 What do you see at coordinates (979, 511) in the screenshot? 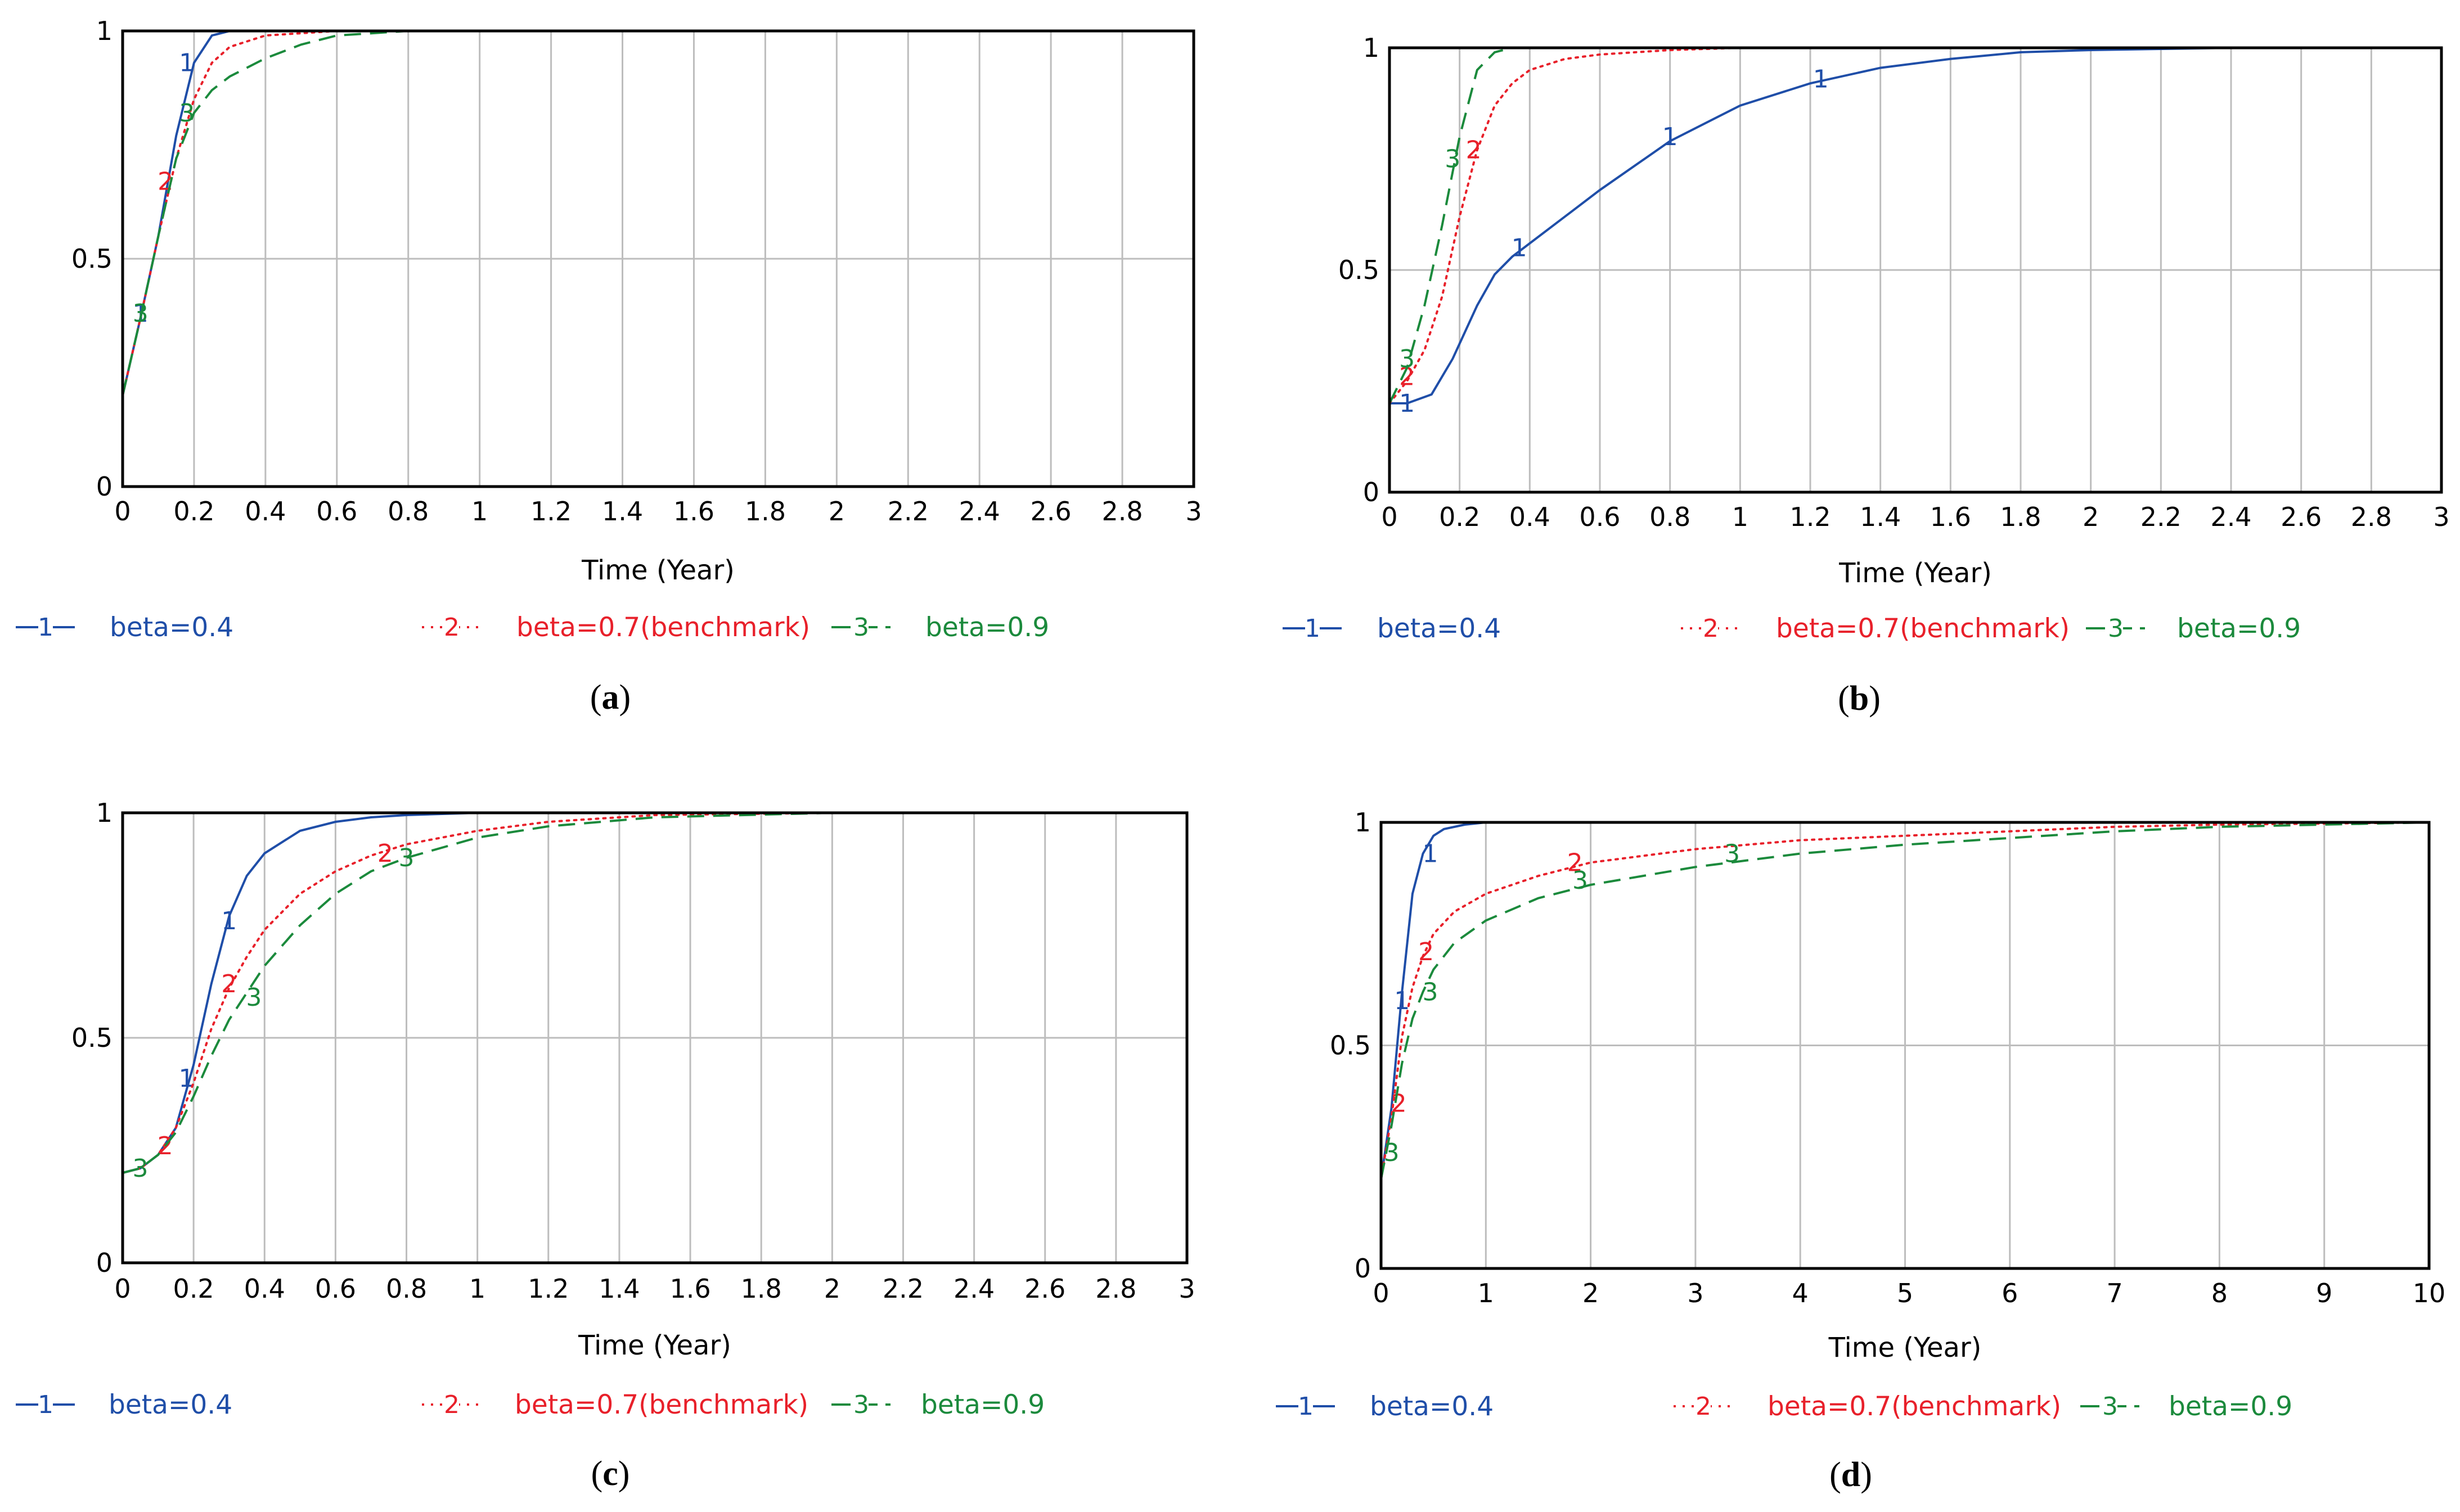
I see `x-tick-label: 2.4` at bounding box center [979, 511].